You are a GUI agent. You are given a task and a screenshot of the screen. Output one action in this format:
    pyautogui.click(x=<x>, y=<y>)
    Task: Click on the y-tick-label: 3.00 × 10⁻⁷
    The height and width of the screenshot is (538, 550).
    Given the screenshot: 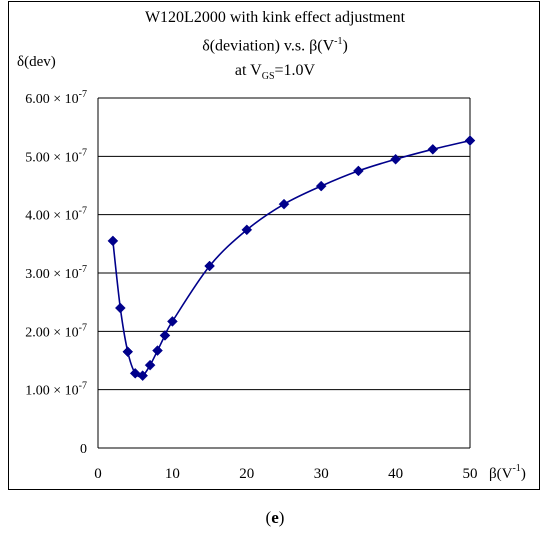 What is the action you would take?
    pyautogui.click(x=56, y=273)
    